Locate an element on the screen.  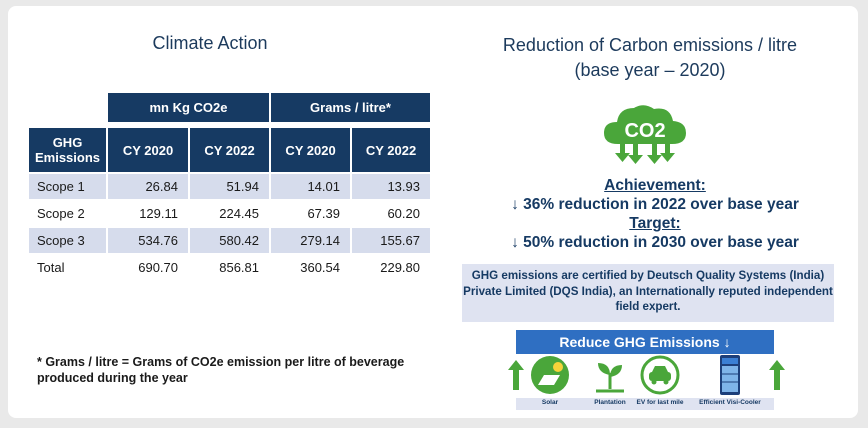
col-header-cy2022-mn: CY 2022 is located at coordinates (229, 150).